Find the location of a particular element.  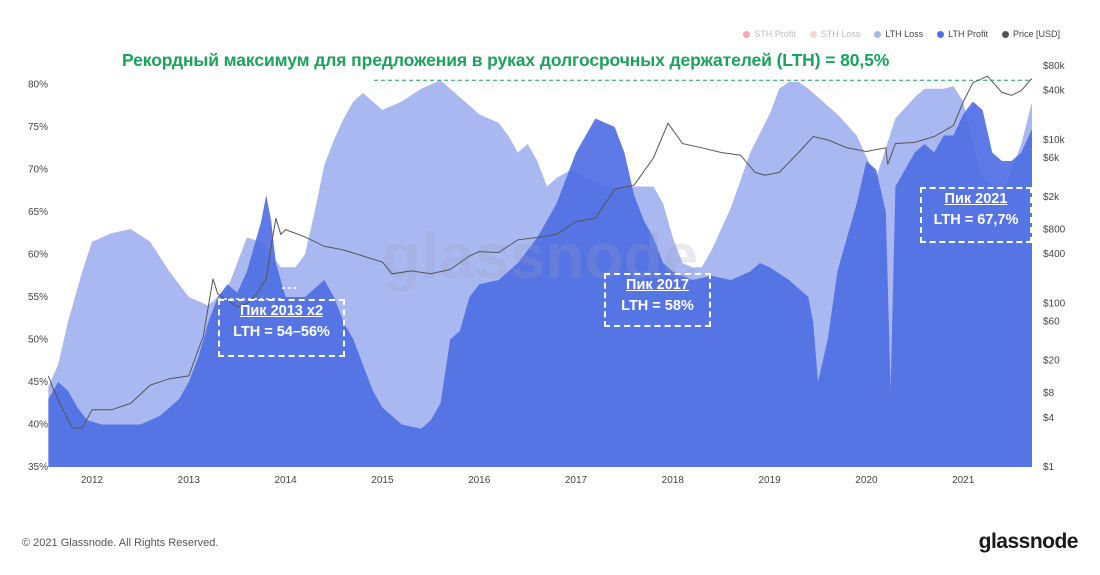

y-right-tick-label: $400 is located at coordinates (1054, 254).